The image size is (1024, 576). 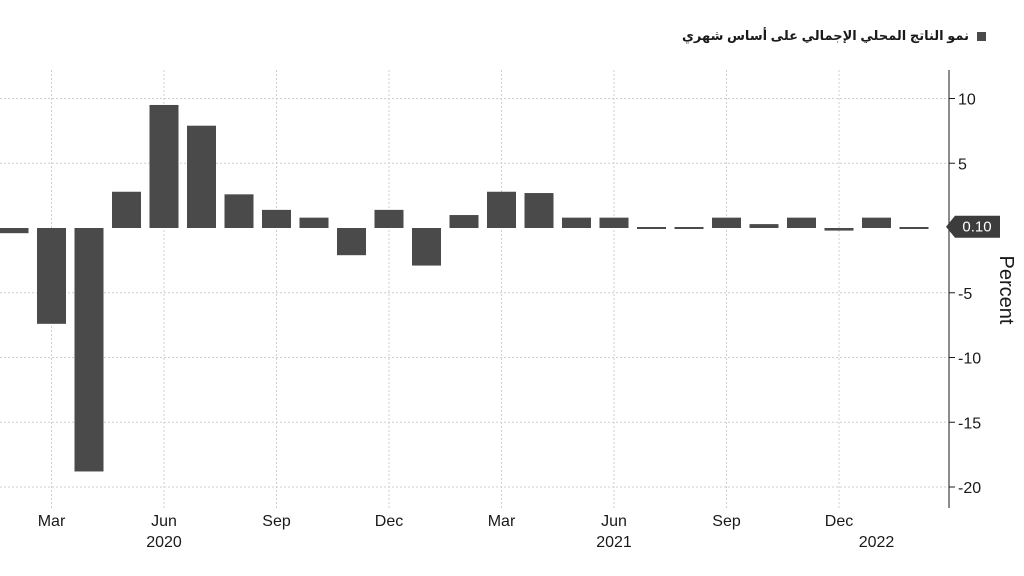 I want to click on last-value-badge, so click(x=973, y=226).